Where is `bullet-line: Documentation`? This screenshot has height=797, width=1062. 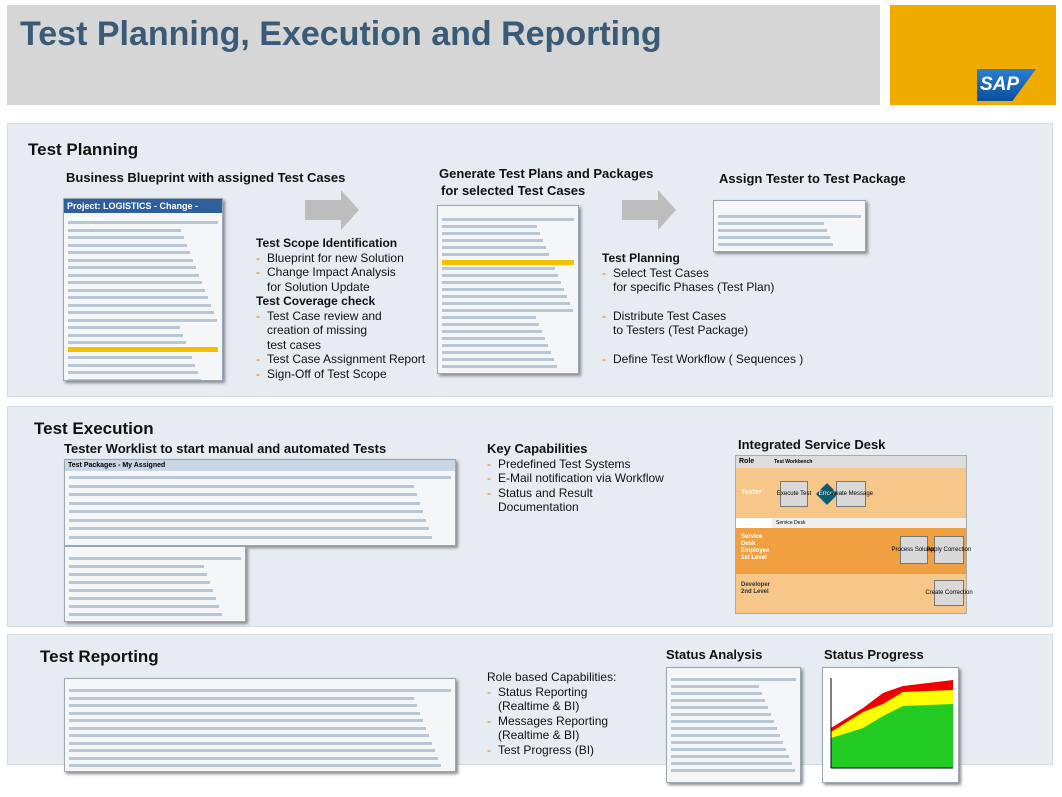
bullet-line: Documentation is located at coordinates (538, 507).